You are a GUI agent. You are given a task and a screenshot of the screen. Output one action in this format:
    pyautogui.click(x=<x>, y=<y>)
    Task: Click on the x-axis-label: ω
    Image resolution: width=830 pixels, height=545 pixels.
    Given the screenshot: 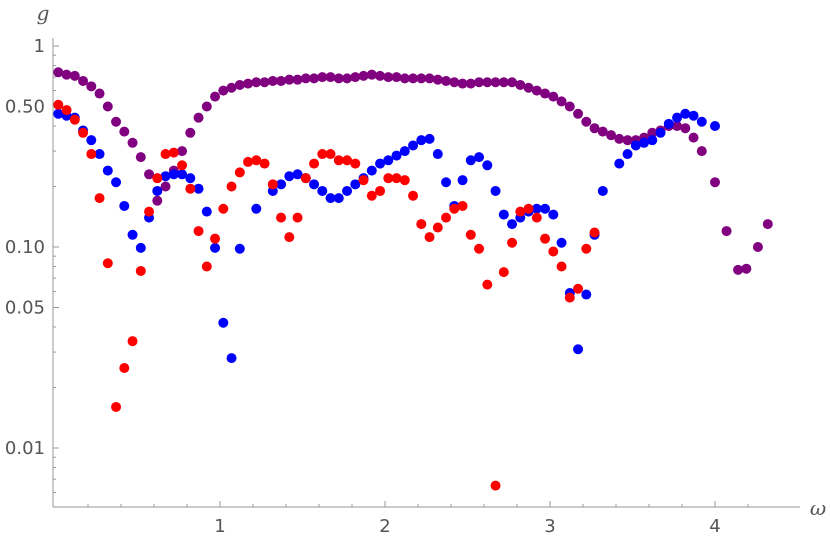 What is the action you would take?
    pyautogui.click(x=818, y=508)
    